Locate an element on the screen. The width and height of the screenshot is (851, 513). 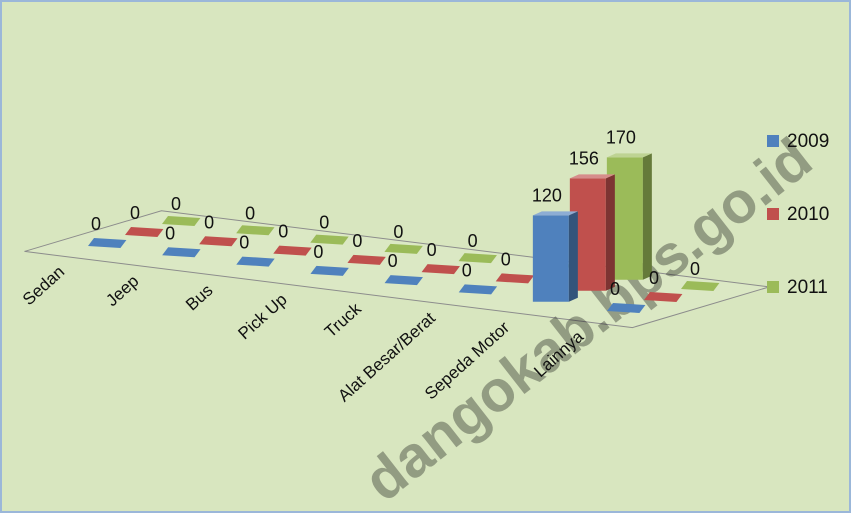
bar-2009-jeep-face is located at coordinates (181, 252).